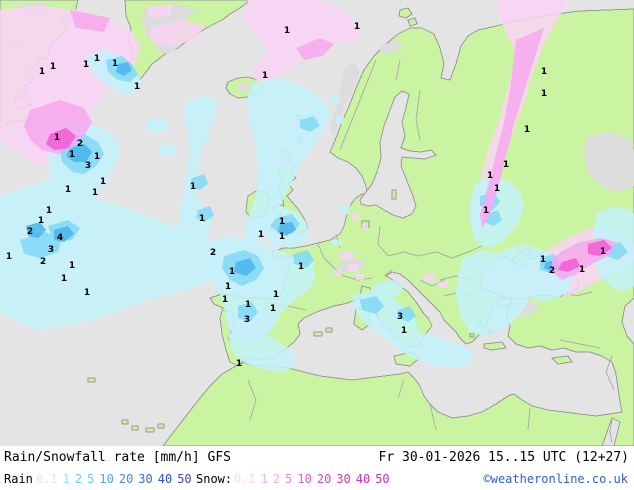 This screenshot has height=490, width=634. What do you see at coordinates (382, 479) in the screenshot?
I see `snow-scale-value: 50` at bounding box center [382, 479].